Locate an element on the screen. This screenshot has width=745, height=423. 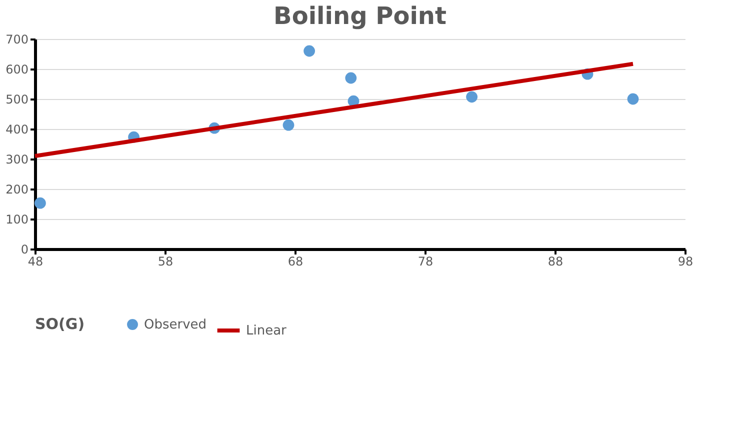
x-tick-label: 48 is located at coordinates (36, 261).